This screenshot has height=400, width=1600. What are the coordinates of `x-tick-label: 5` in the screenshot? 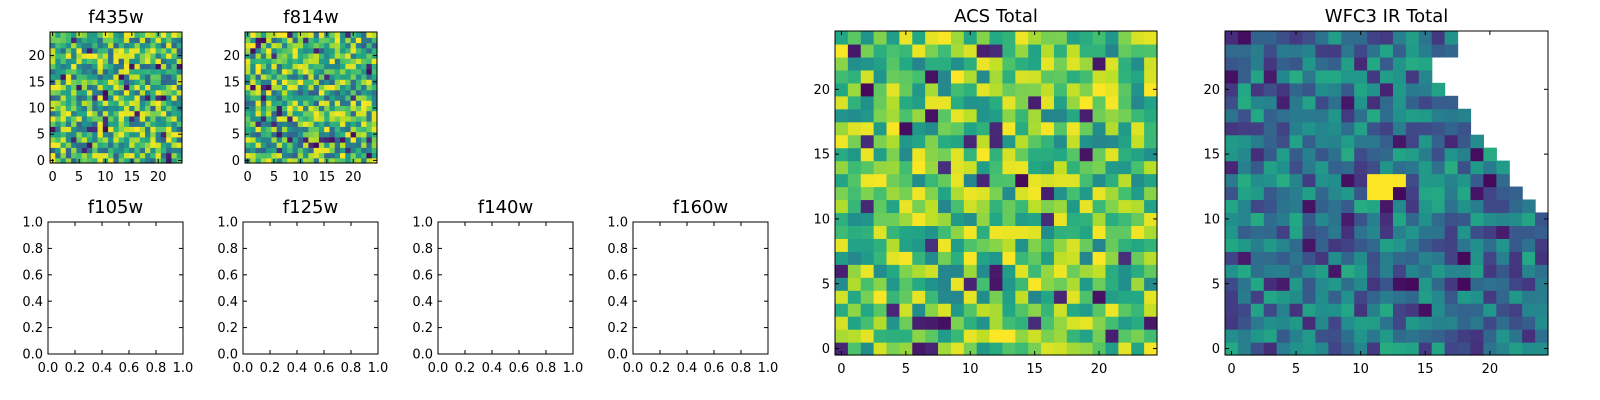 It's located at (79, 177).